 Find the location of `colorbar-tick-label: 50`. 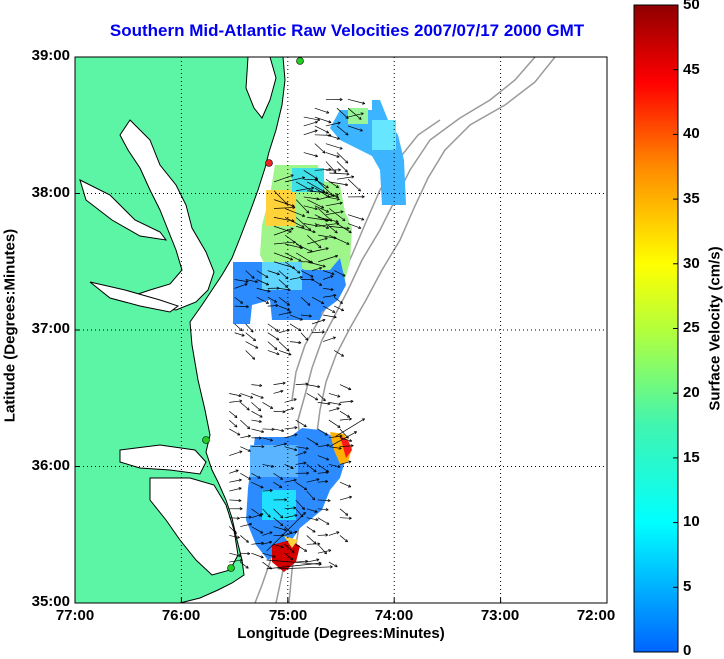

colorbar-tick-label: 50 is located at coordinates (691, 6).